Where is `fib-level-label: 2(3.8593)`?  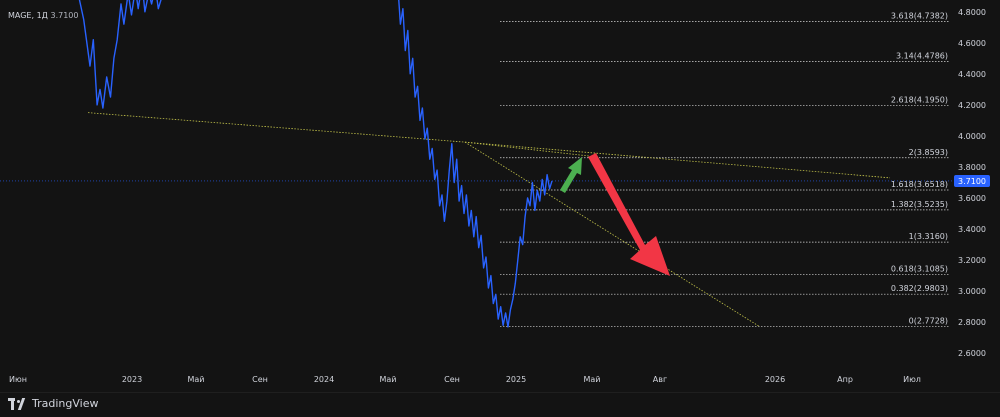
fib-level-label: 2(3.8593) is located at coordinates (928, 152).